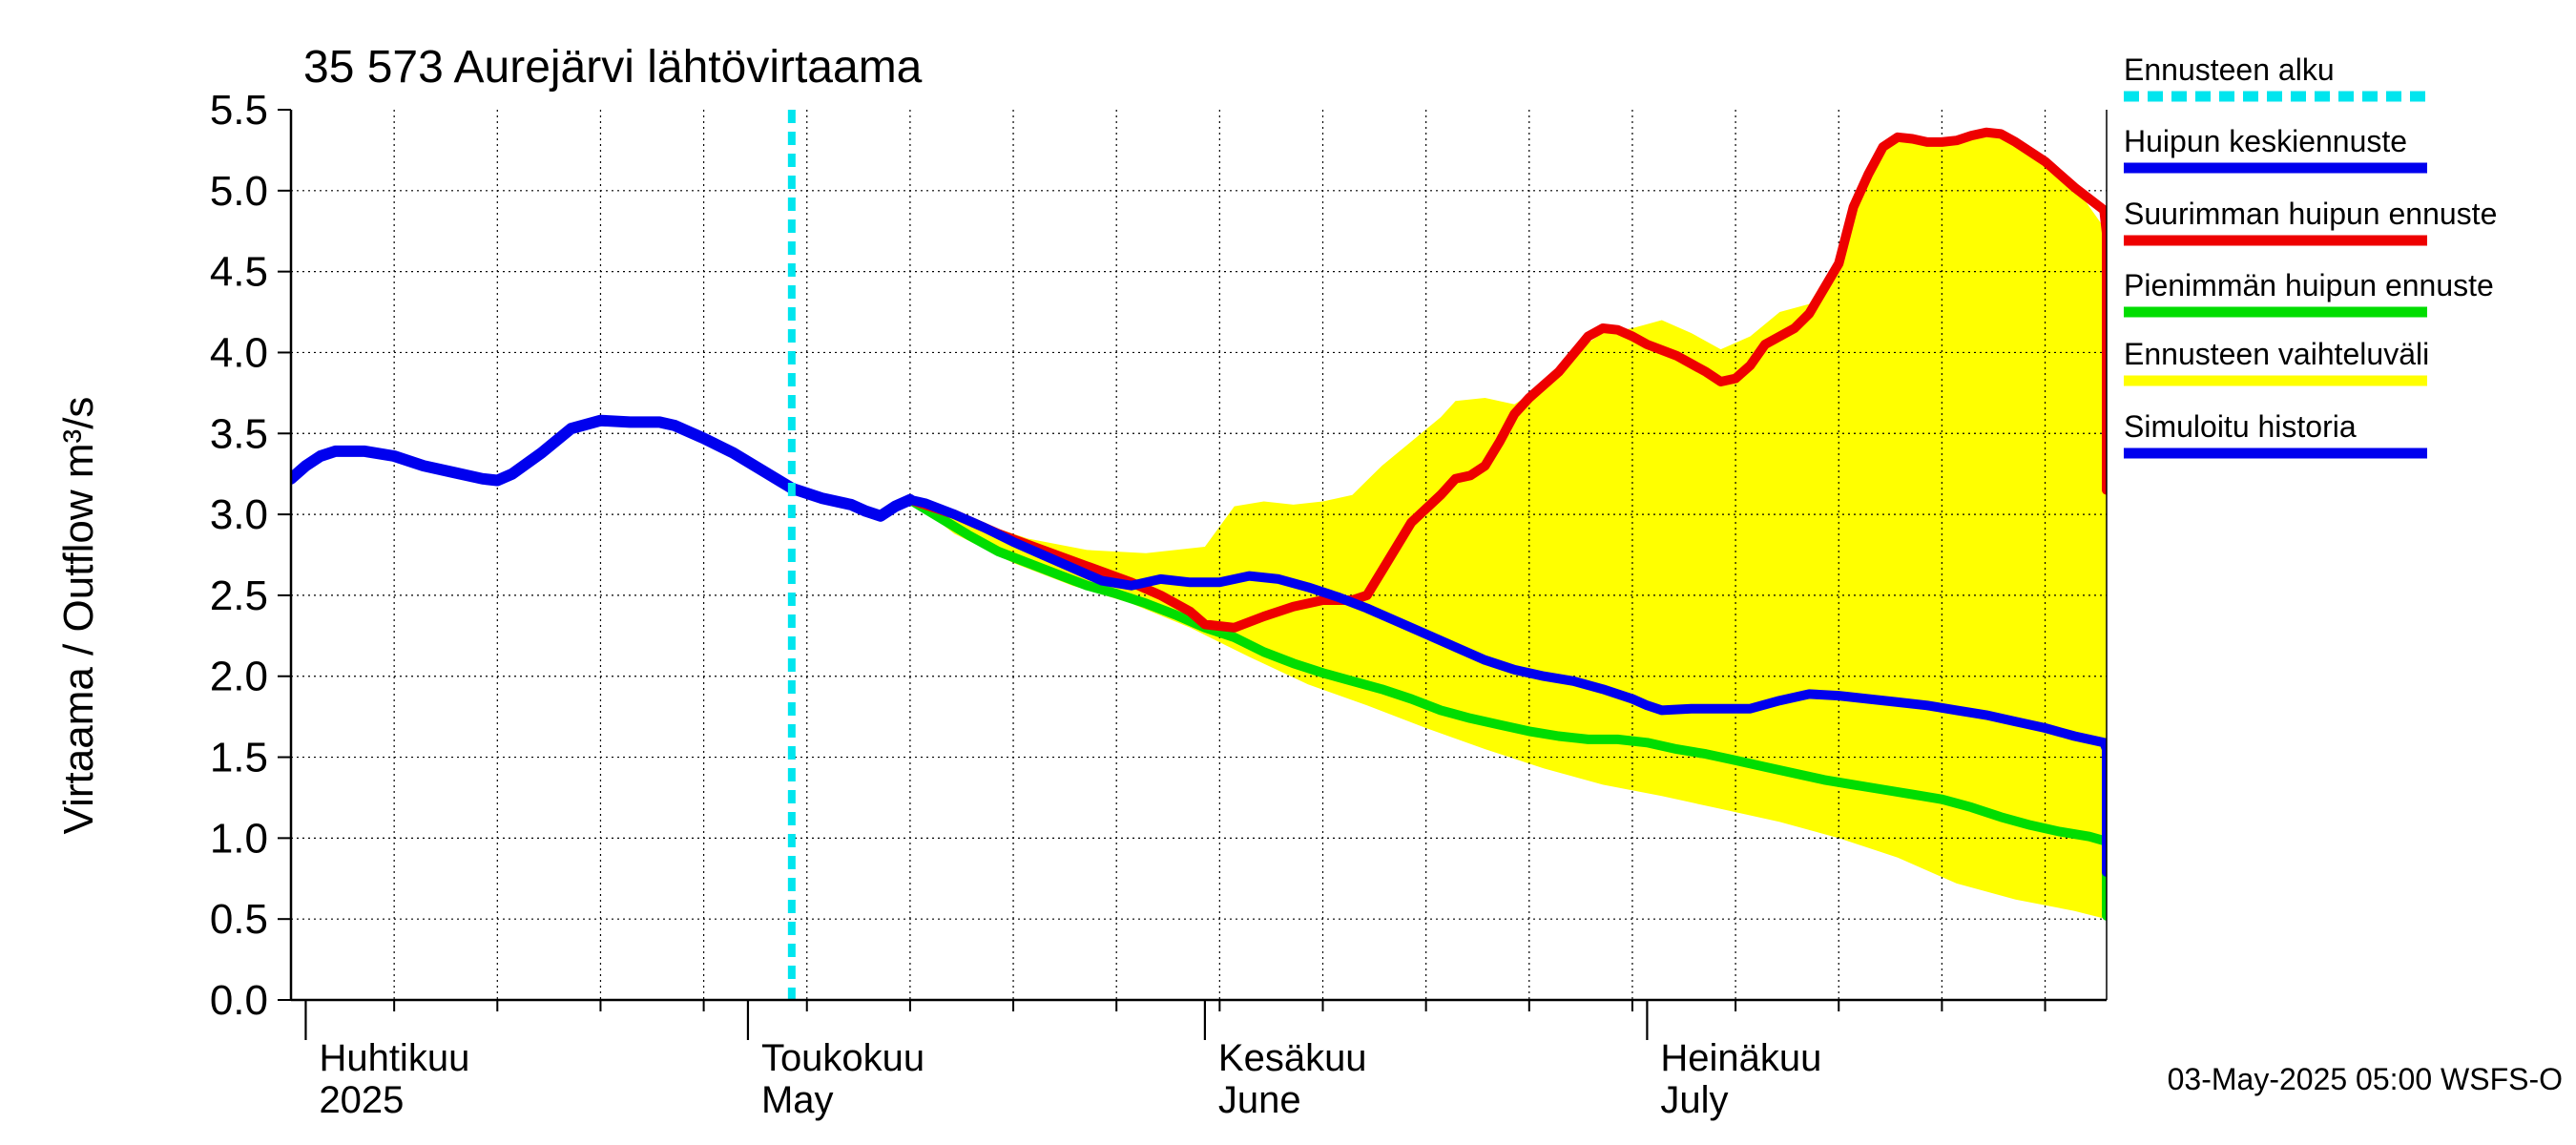 The width and height of the screenshot is (2576, 1145). I want to click on y-tick-label: 4.0, so click(239, 352).